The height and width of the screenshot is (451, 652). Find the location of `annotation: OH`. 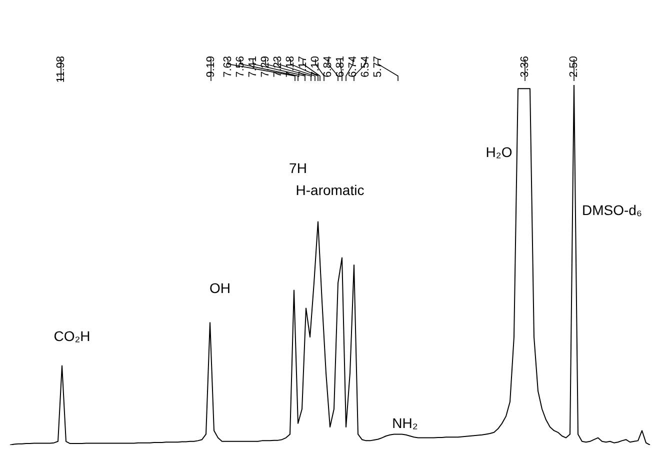

annotation: OH is located at coordinates (220, 288).